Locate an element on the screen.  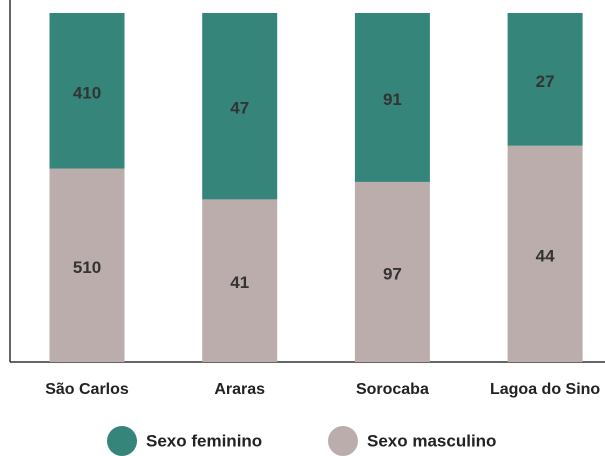
value-label: 510 is located at coordinates (87, 267).